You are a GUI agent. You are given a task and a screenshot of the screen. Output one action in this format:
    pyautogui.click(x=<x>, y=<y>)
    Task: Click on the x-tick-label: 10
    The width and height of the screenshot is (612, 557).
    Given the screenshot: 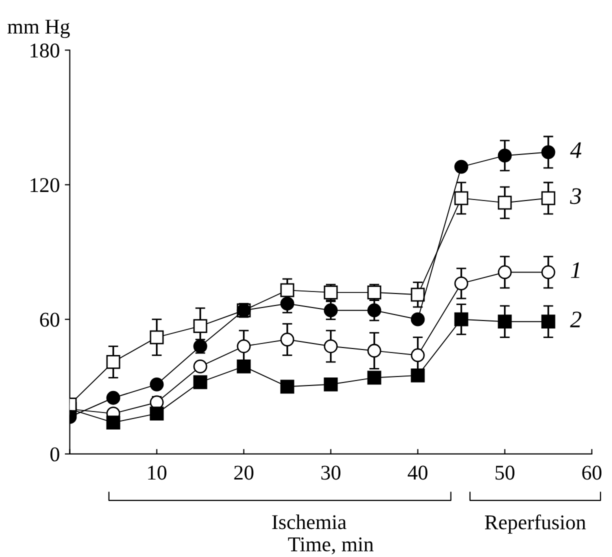 What is the action you would take?
    pyautogui.click(x=157, y=473)
    